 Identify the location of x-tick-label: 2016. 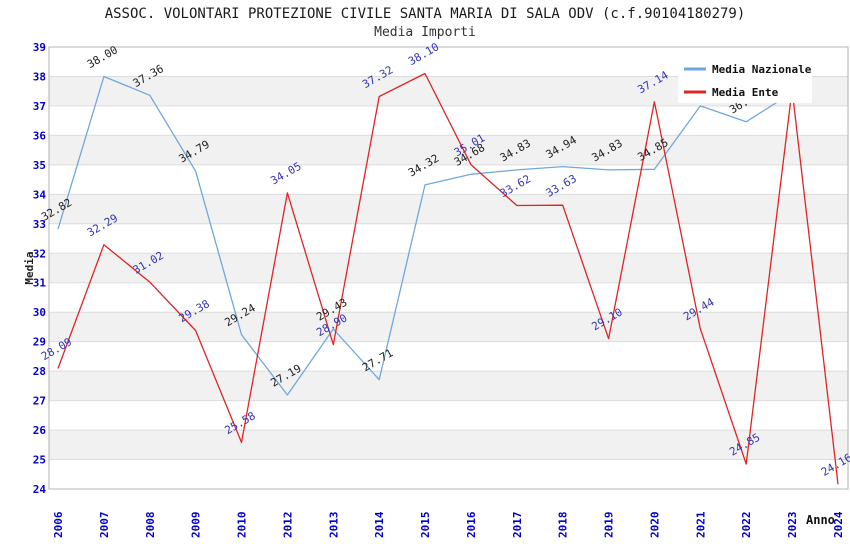
(471, 524).